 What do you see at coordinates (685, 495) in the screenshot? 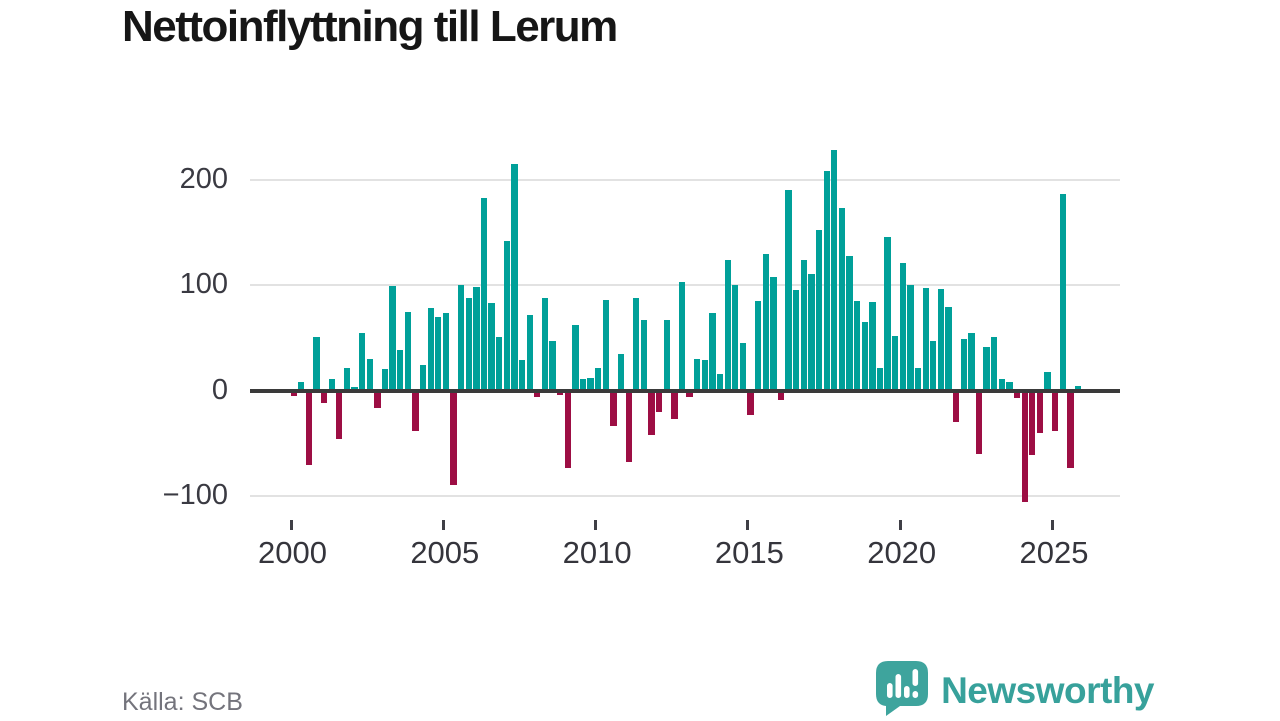
I see `gridline--100` at bounding box center [685, 495].